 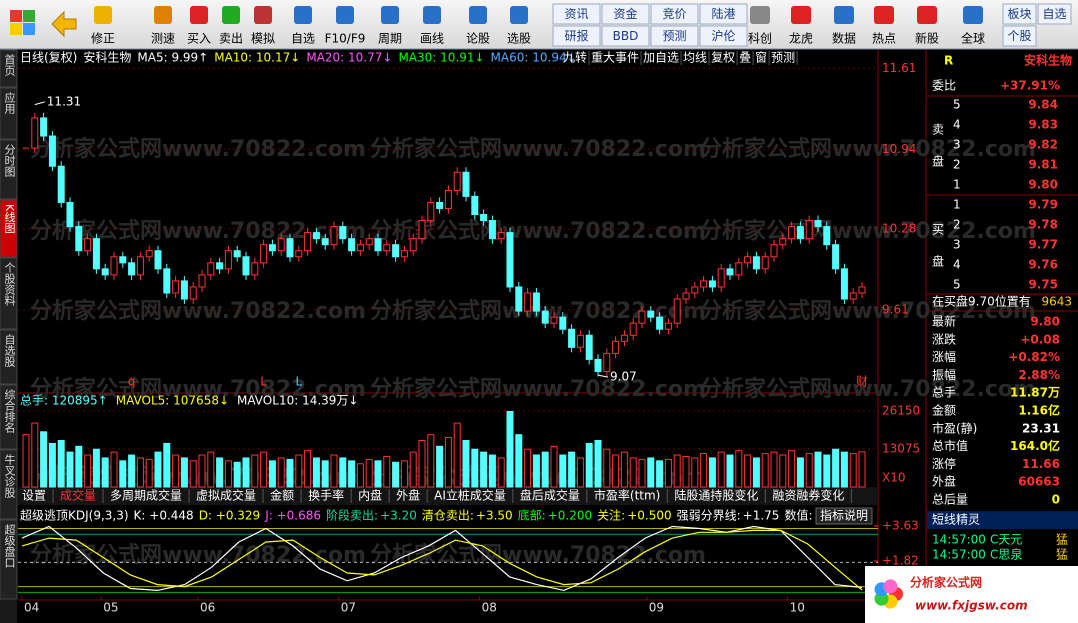 What do you see at coordinates (716, 495) in the screenshot?
I see `indicator-tab: 陆股通持股变化` at bounding box center [716, 495].